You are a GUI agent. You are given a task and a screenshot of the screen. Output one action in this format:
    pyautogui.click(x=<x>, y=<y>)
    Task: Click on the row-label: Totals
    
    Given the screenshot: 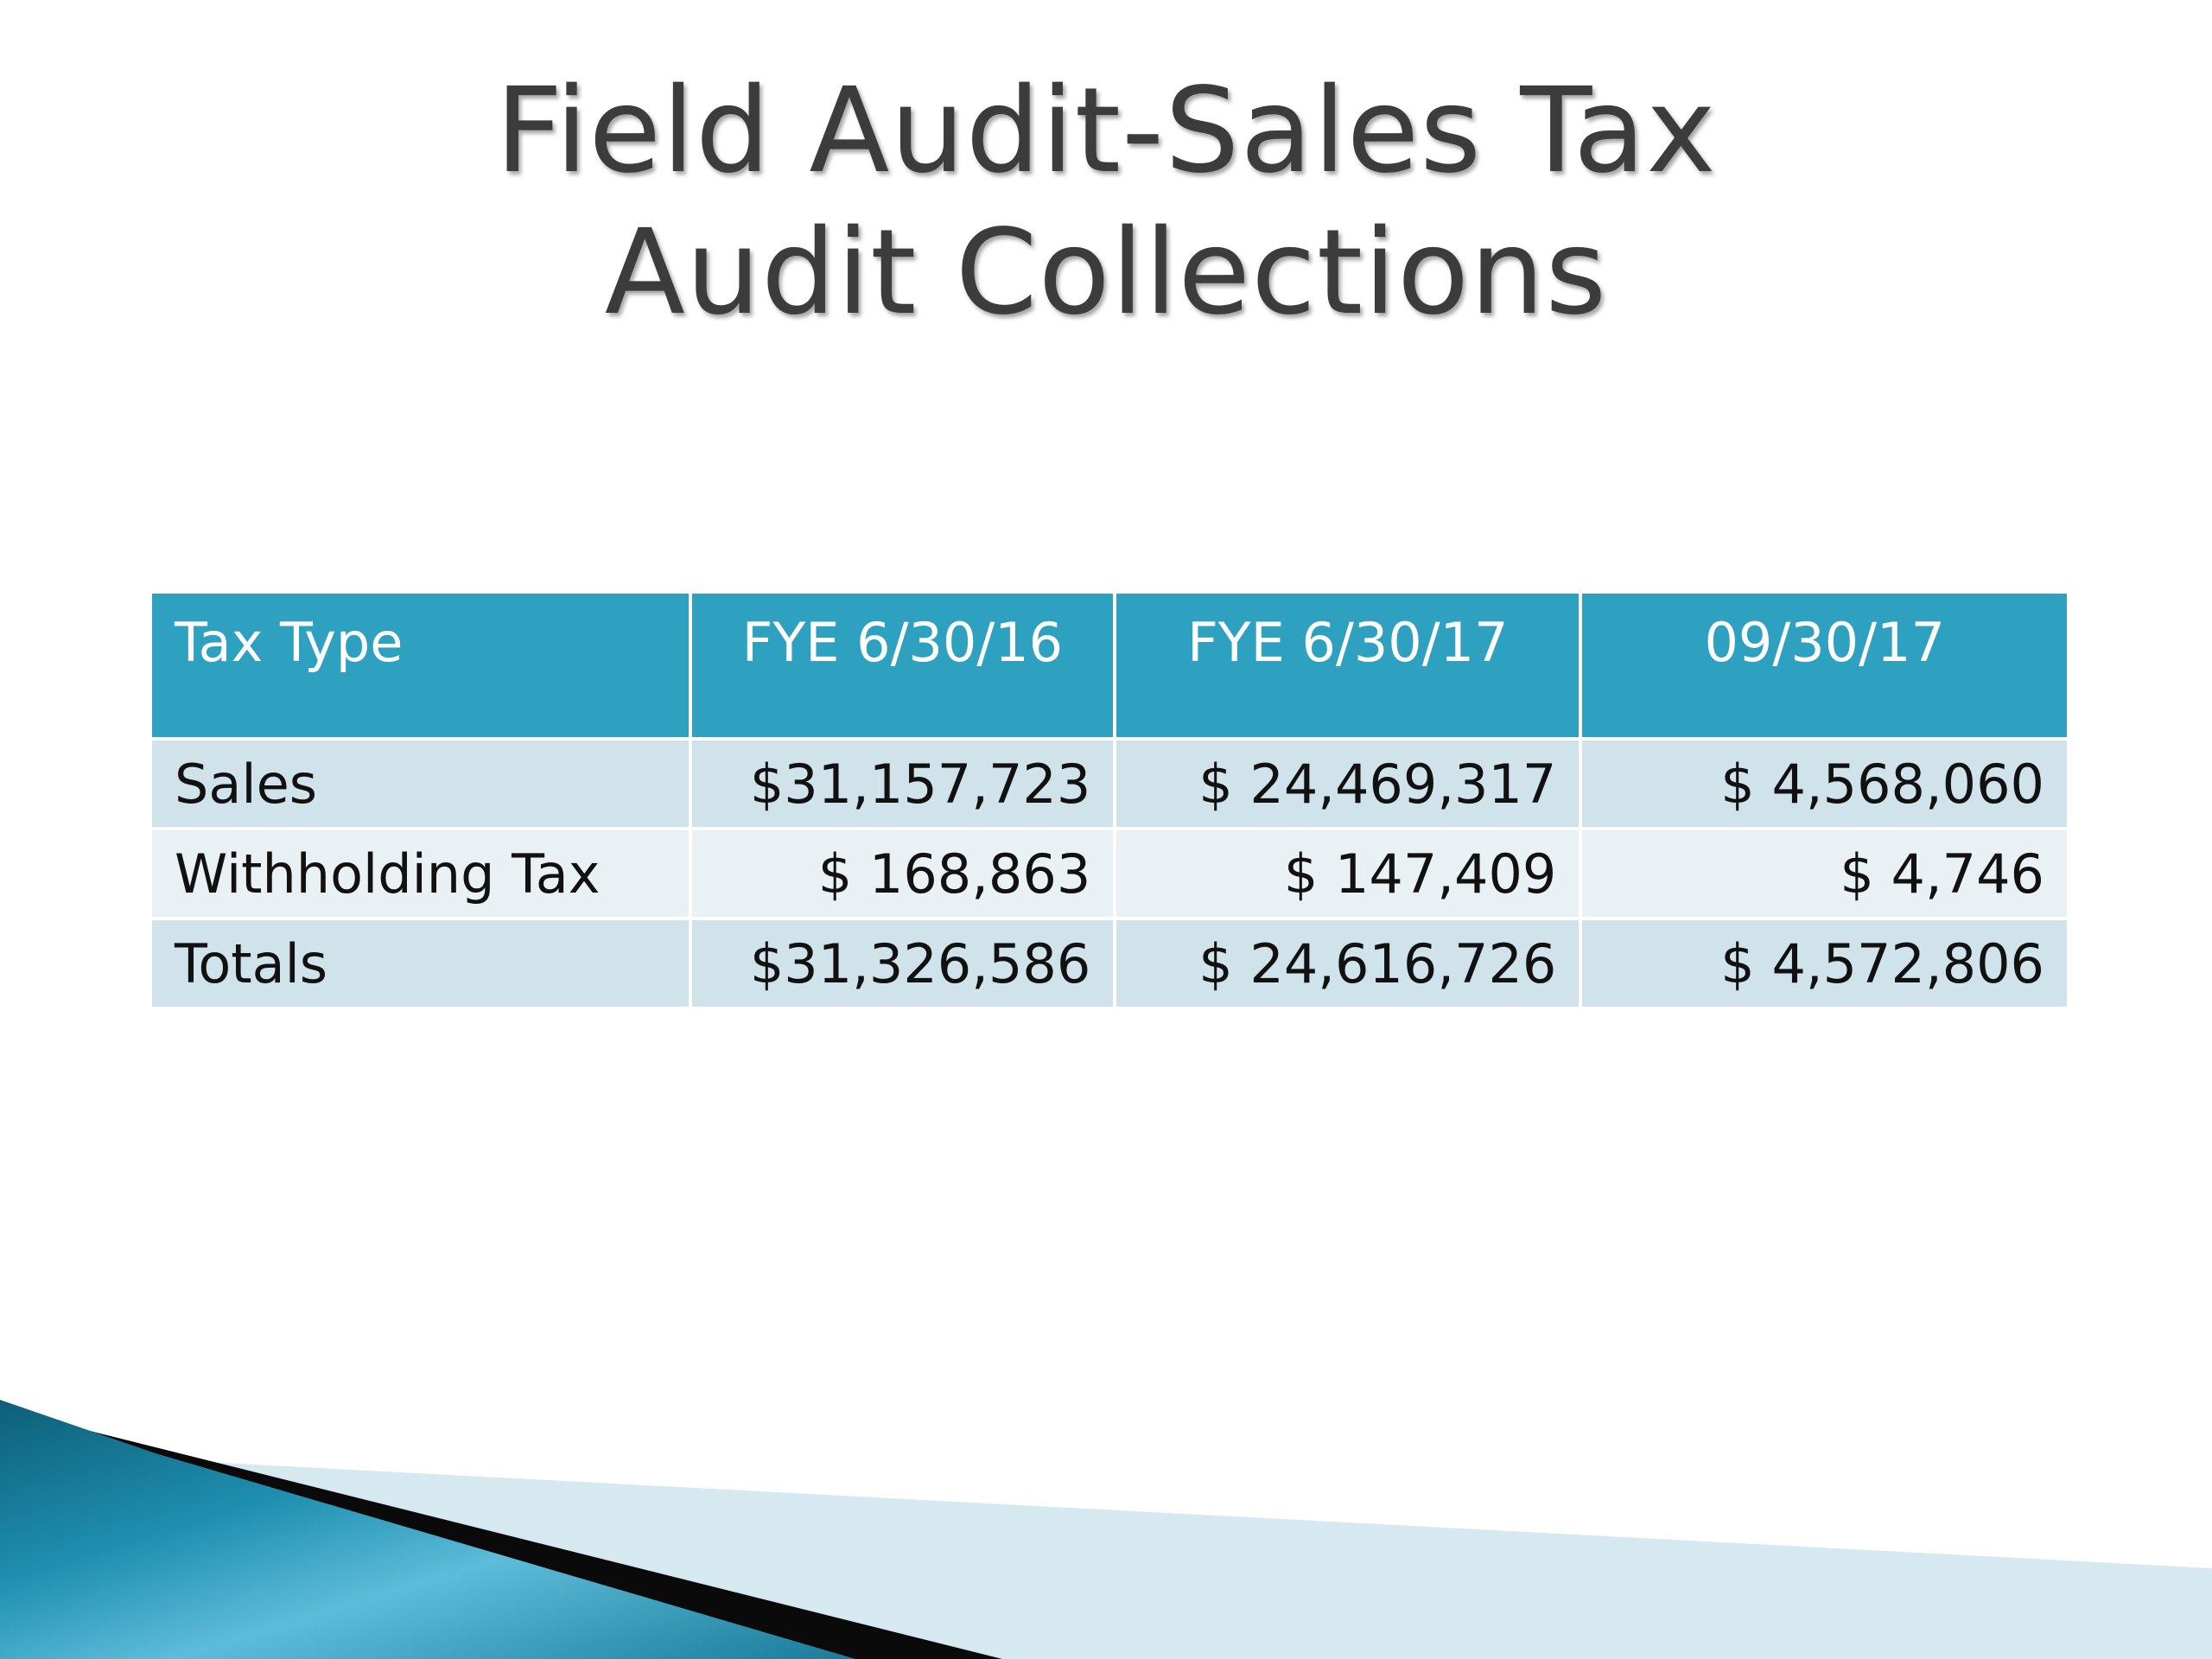 What is the action you would take?
    pyautogui.click(x=420, y=963)
    